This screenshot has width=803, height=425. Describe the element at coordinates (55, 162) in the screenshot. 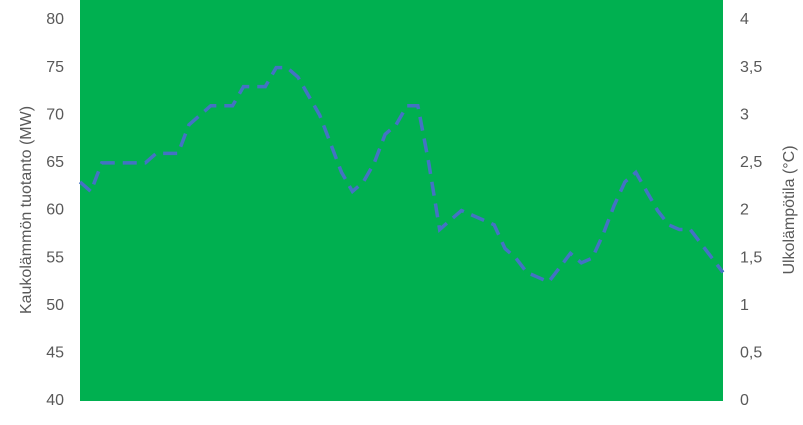

I see `y-tick-label: 65` at that location.